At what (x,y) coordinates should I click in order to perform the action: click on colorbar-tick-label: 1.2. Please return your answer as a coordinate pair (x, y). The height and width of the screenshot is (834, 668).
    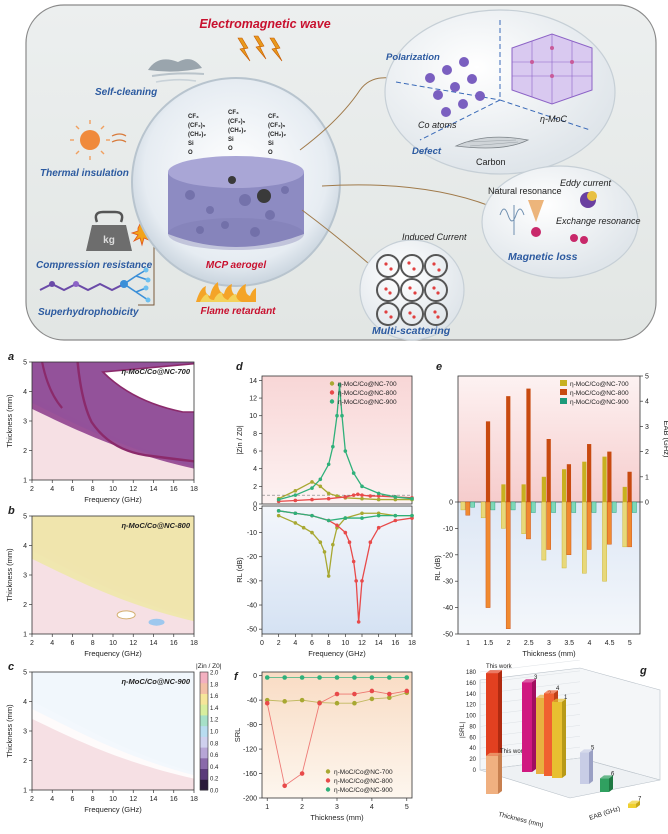
    Looking at the image, I should click on (214, 721).